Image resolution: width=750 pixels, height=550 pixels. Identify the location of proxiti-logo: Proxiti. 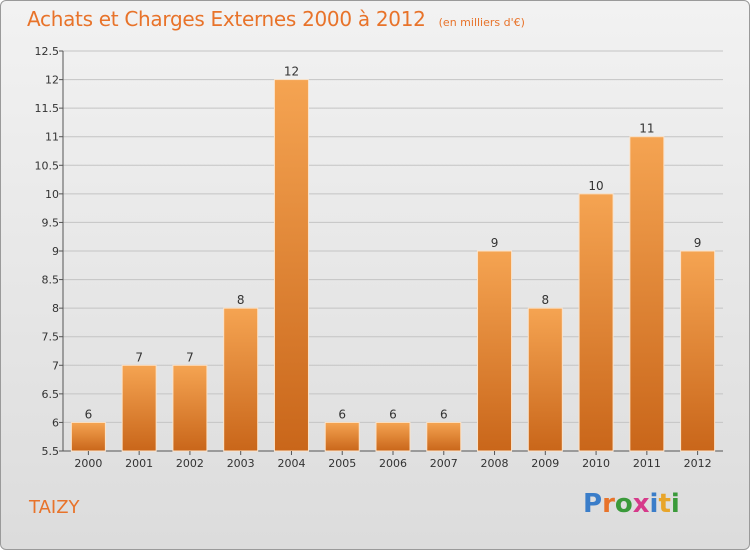
(631, 504).